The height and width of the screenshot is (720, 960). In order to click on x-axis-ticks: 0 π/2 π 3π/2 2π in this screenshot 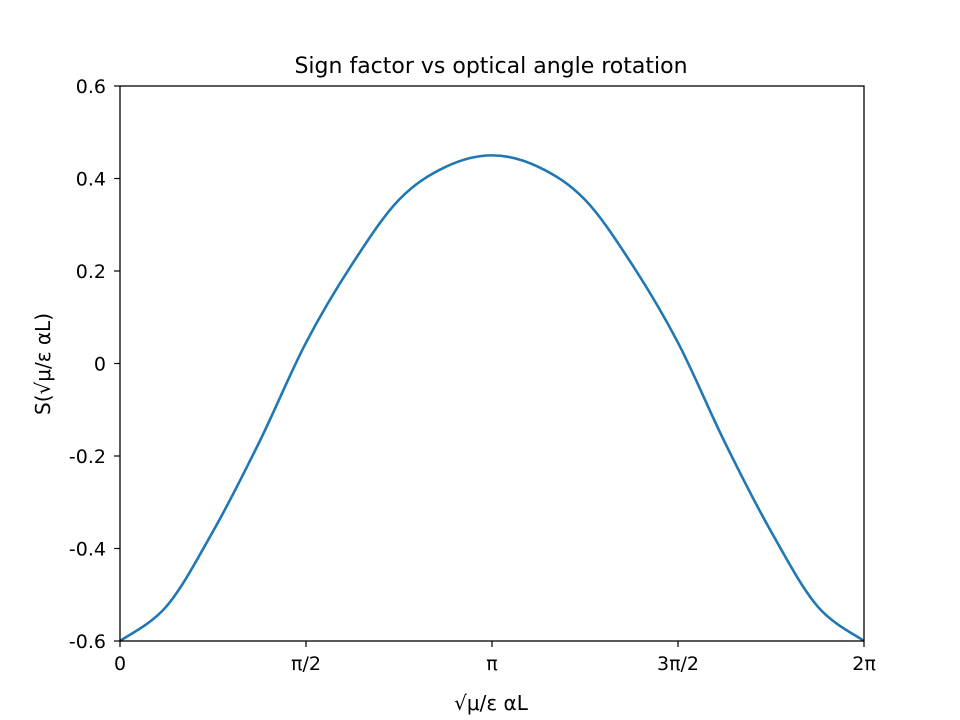, I will do `click(495, 658)`.